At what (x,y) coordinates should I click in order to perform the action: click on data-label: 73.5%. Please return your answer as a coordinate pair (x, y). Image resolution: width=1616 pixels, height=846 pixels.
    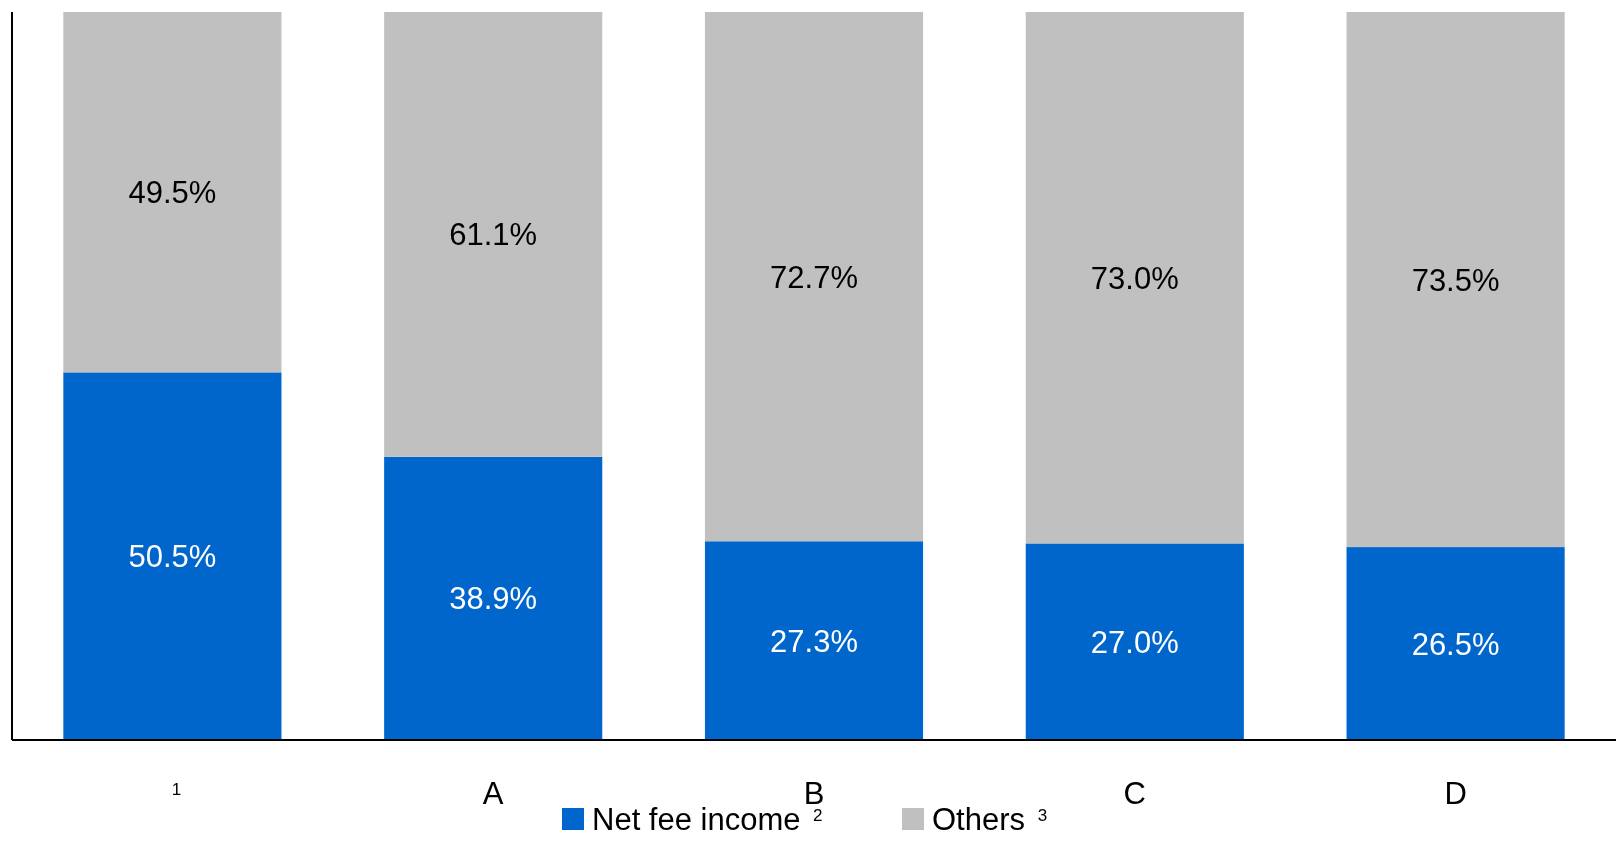
    Looking at the image, I should click on (1455, 280).